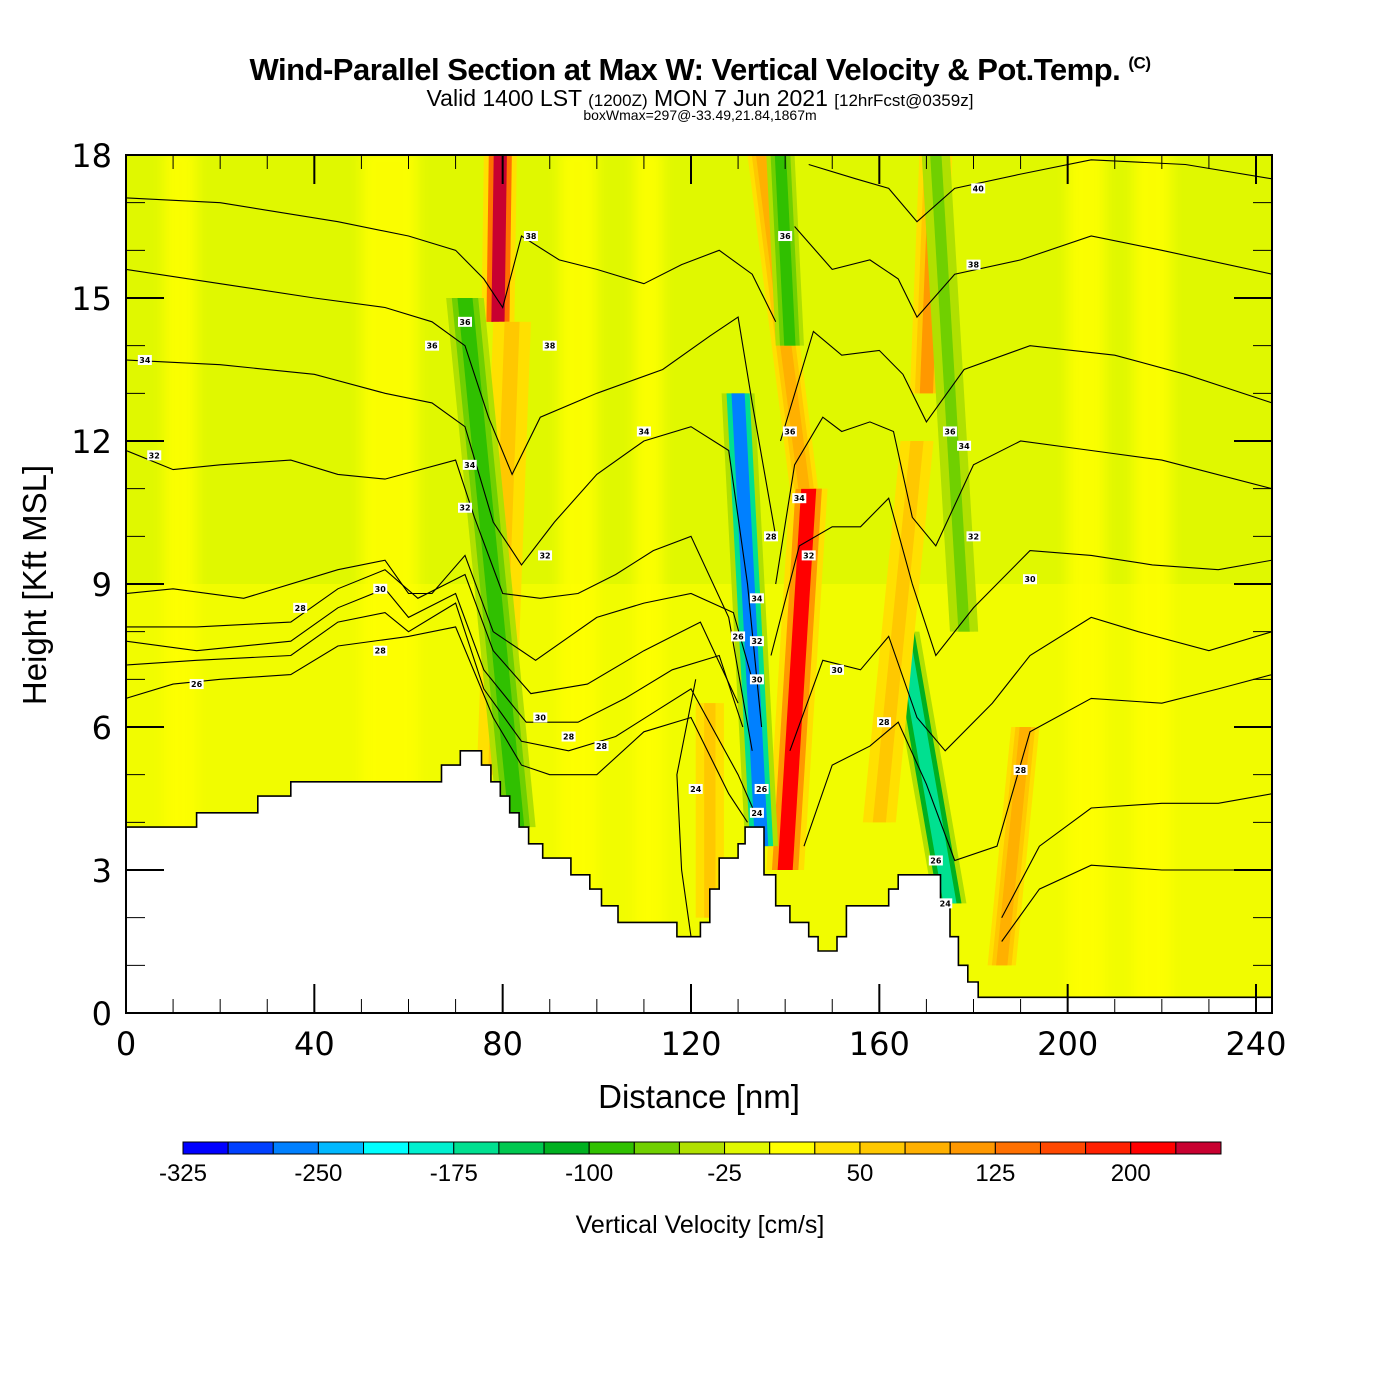 The width and height of the screenshot is (1400, 1400). What do you see at coordinates (454, 1173) in the screenshot?
I see `colorbar-label: -175` at bounding box center [454, 1173].